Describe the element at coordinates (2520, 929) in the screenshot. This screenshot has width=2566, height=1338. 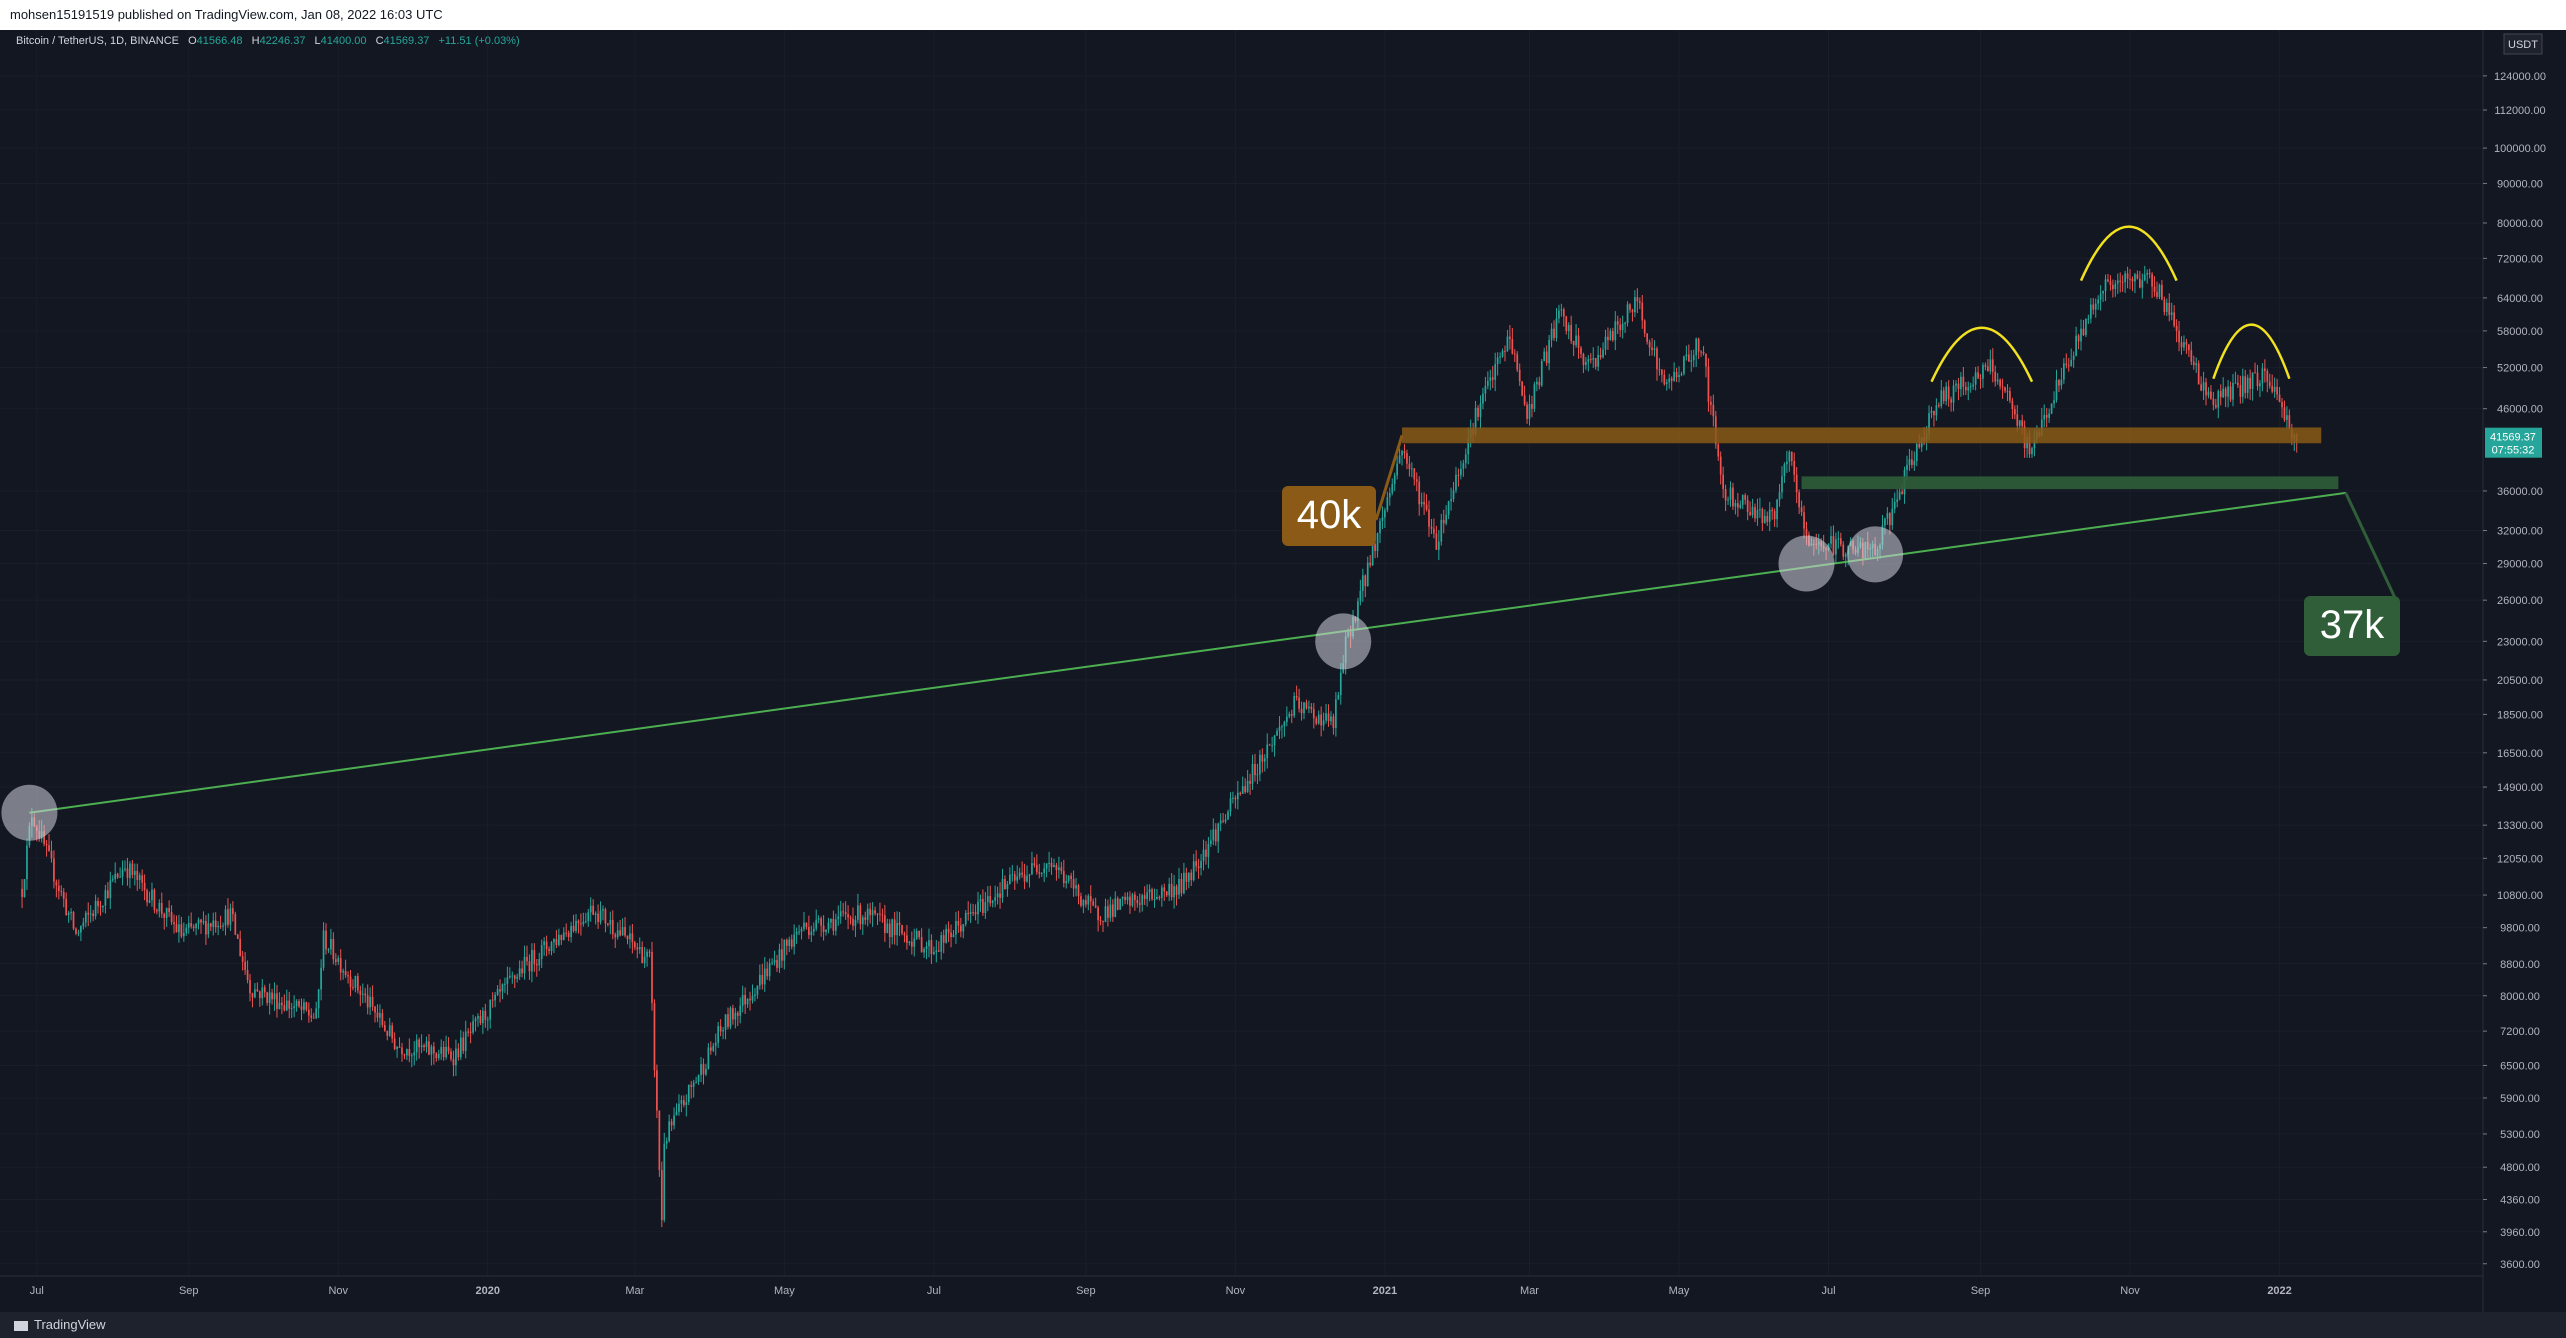
I see `price-tick-label: 9800.00` at that location.